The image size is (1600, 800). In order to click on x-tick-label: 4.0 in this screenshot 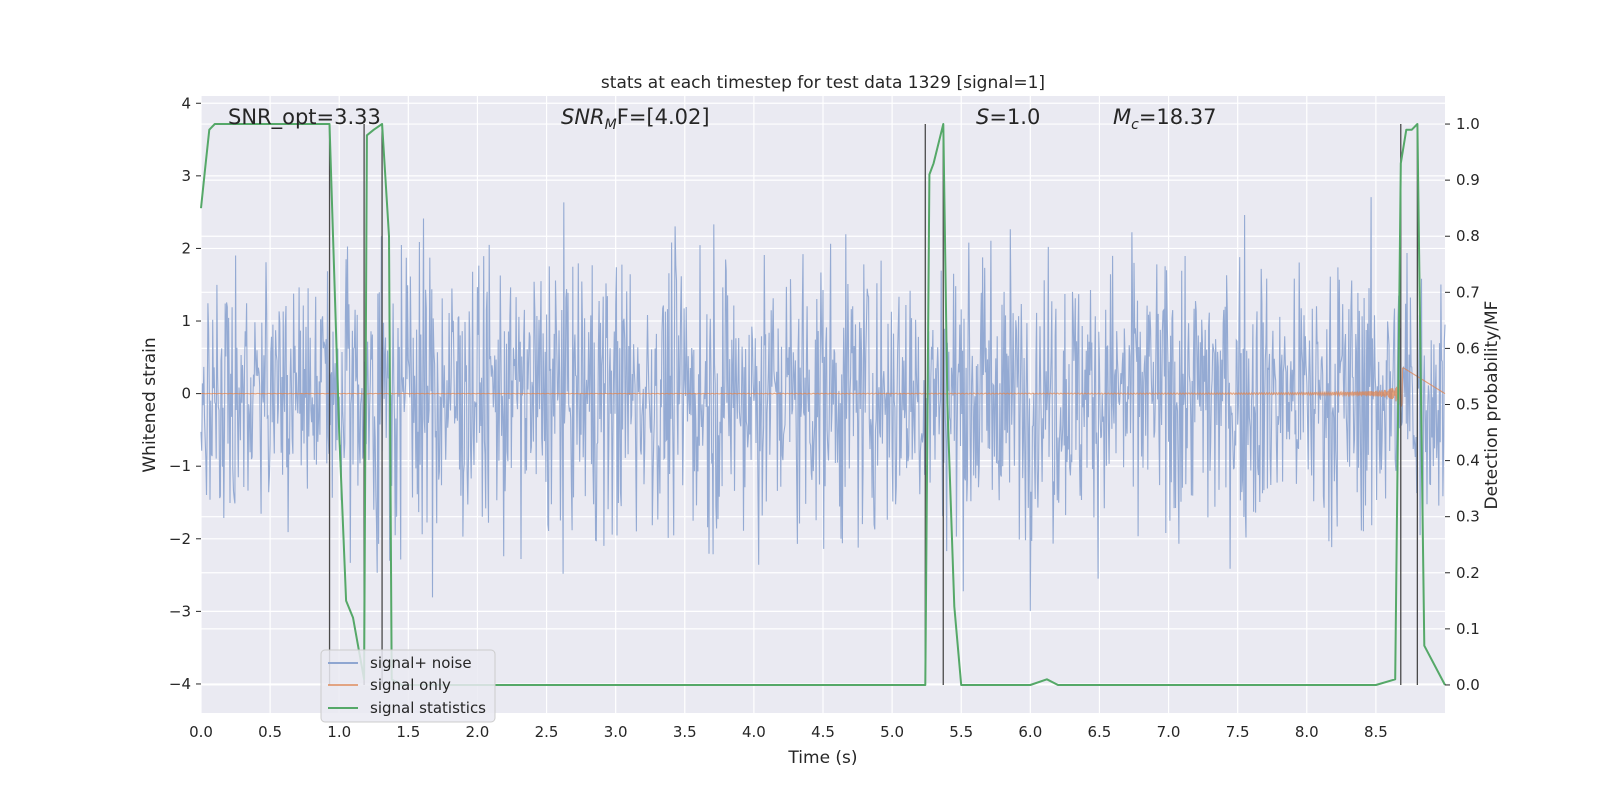, I will do `click(754, 732)`.